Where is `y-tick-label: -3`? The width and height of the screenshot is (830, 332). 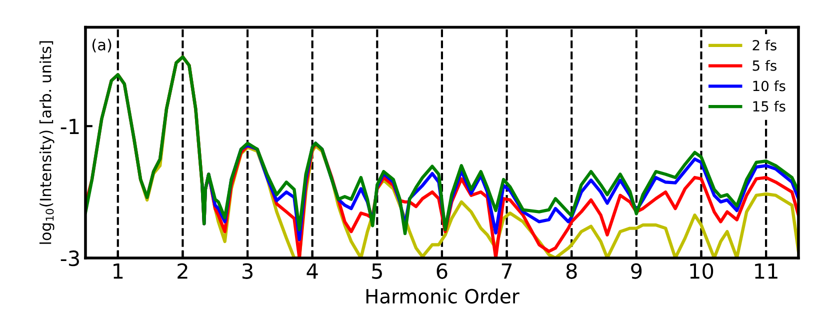
y-tick-label: -3 is located at coordinates (69, 258).